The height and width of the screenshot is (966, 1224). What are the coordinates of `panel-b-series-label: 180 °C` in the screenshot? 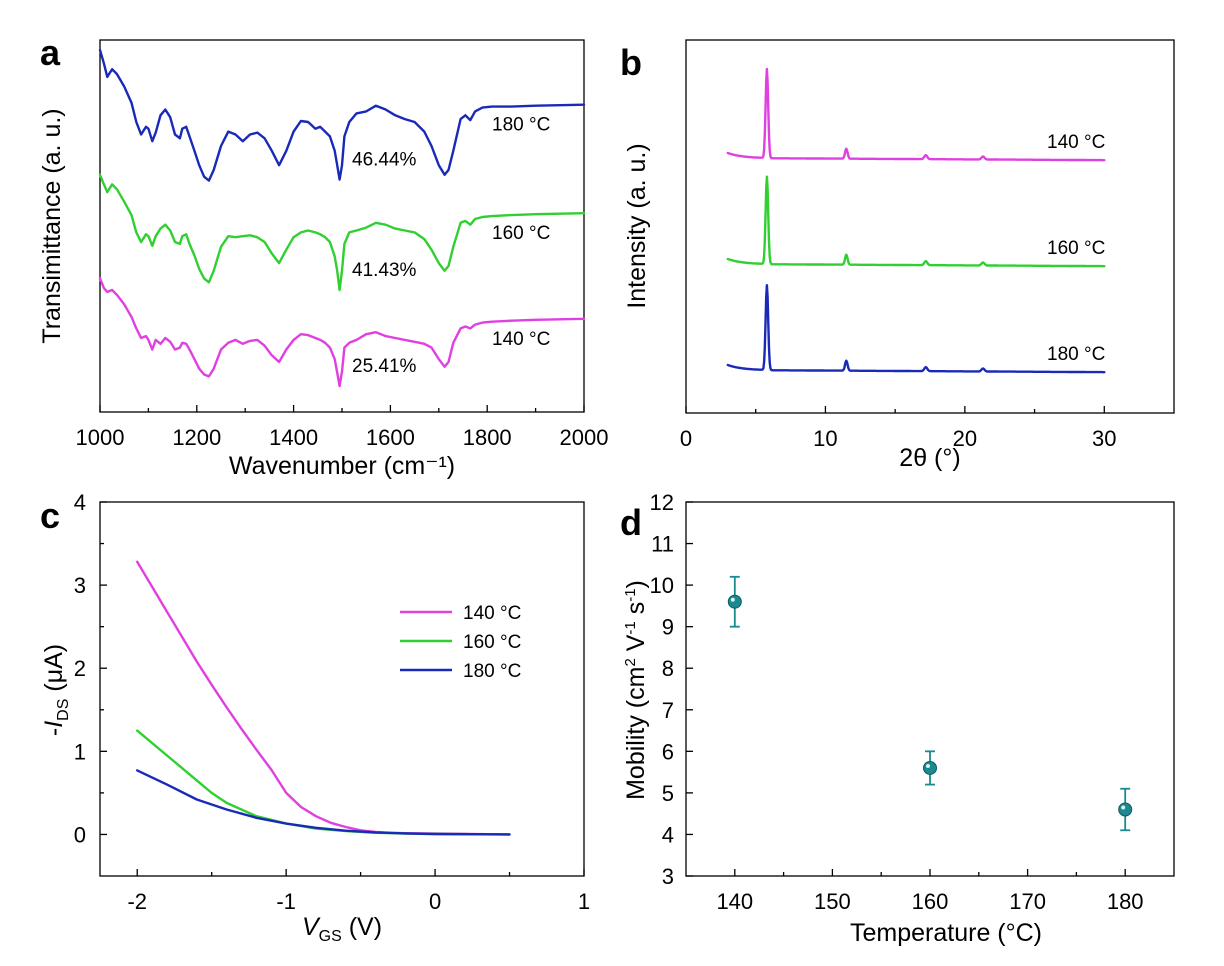 It's located at (1076, 354).